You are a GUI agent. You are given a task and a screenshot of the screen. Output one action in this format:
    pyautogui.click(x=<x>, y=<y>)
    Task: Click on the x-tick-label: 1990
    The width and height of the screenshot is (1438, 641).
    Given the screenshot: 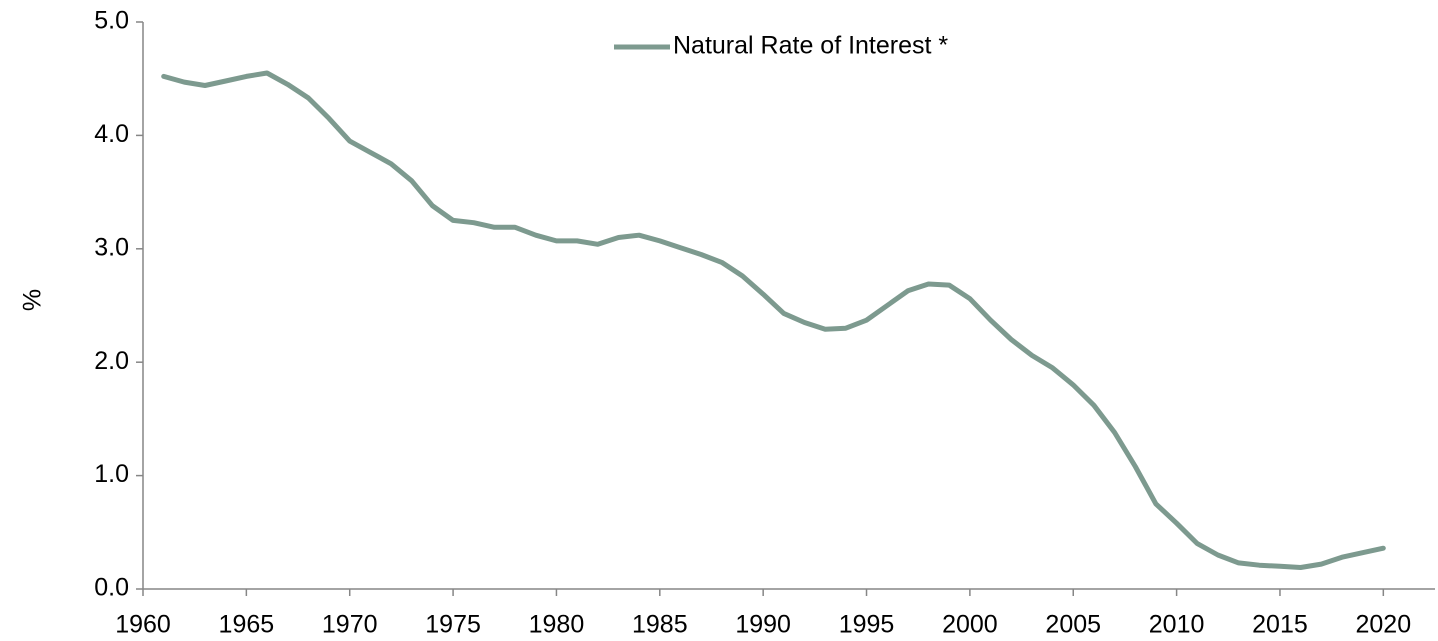 What is the action you would take?
    pyautogui.click(x=763, y=625)
    